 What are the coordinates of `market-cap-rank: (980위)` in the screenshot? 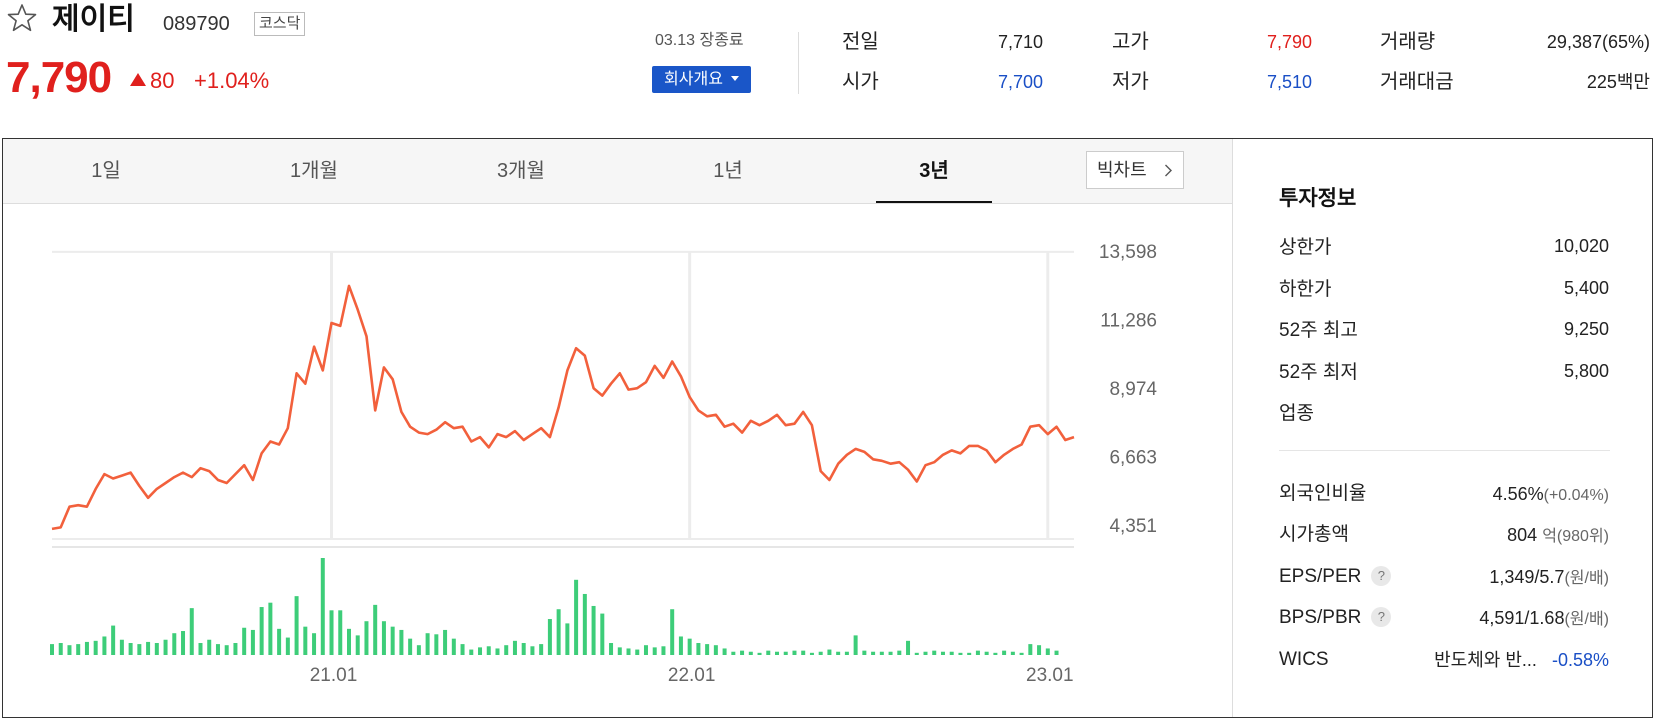 It's located at (1582, 536).